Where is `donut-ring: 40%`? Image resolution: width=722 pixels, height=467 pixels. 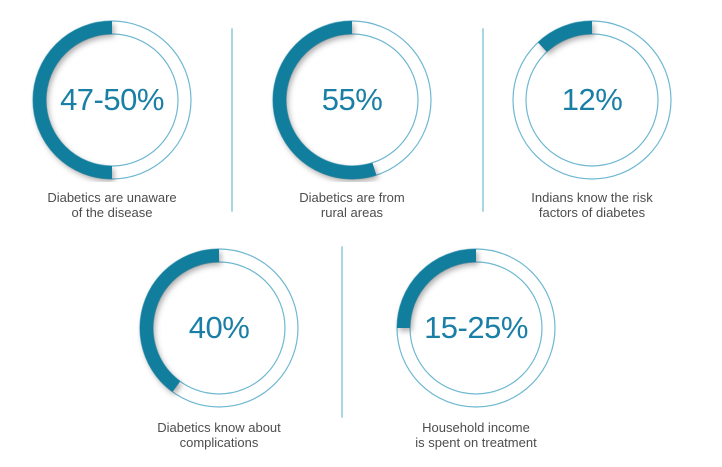
donut-ring: 40% is located at coordinates (219, 328).